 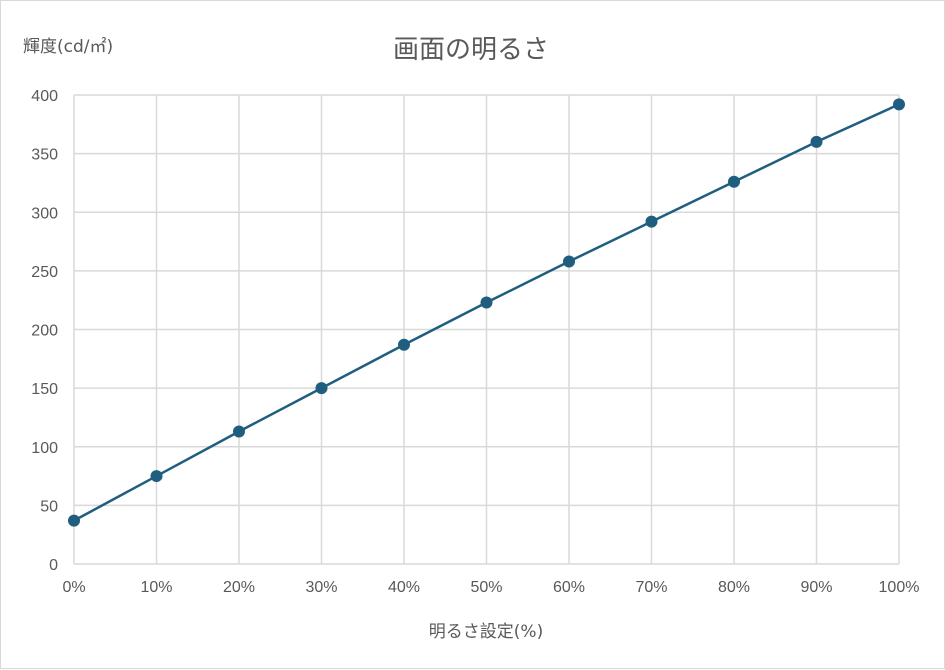 I want to click on y-tick-label: 400, so click(x=44, y=96).